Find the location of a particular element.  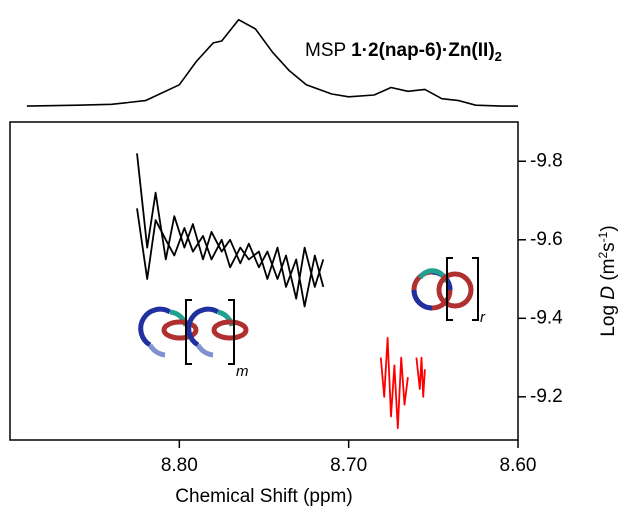

y-tick-label: -9.6 is located at coordinates (546, 239).